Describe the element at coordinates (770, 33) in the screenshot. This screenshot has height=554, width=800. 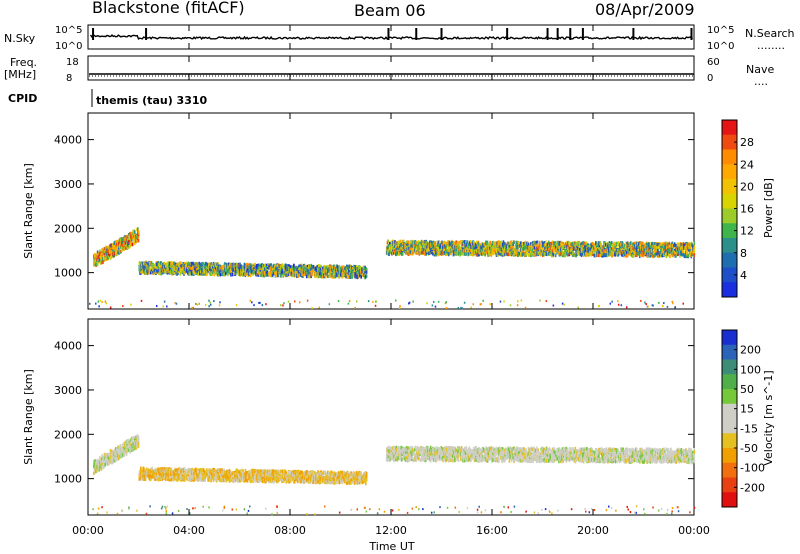
I see `nsearch-label: N.Search` at that location.